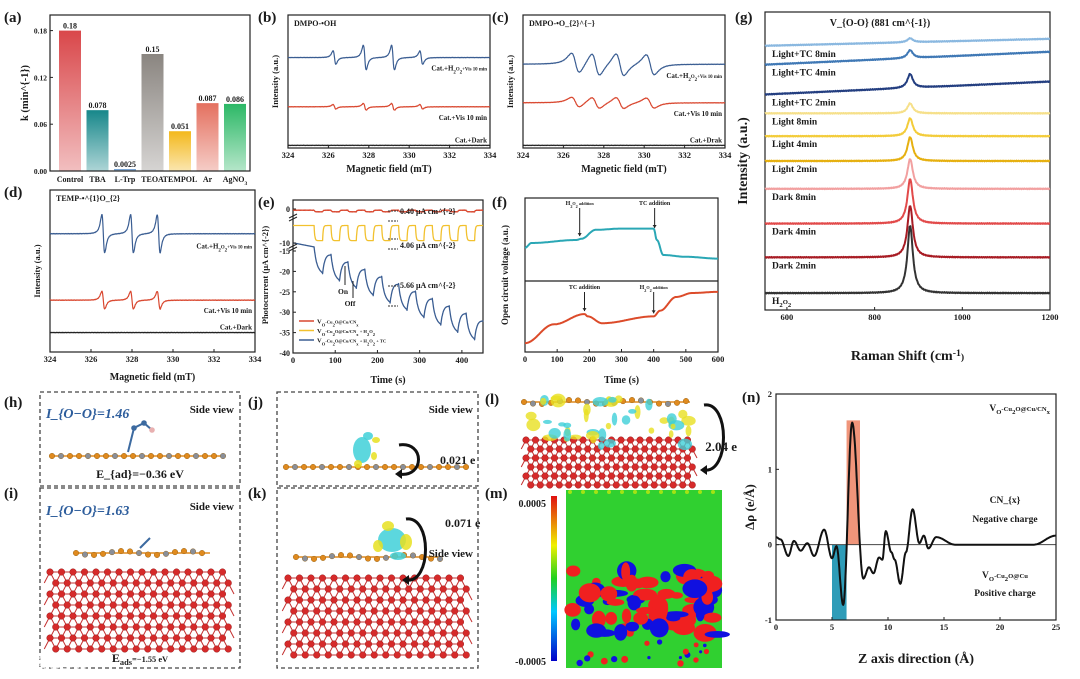 Image resolution: width=1080 pixels, height=679 pixels. What do you see at coordinates (293, 360) in the screenshot?
I see `x-tick-label: 0` at bounding box center [293, 360].